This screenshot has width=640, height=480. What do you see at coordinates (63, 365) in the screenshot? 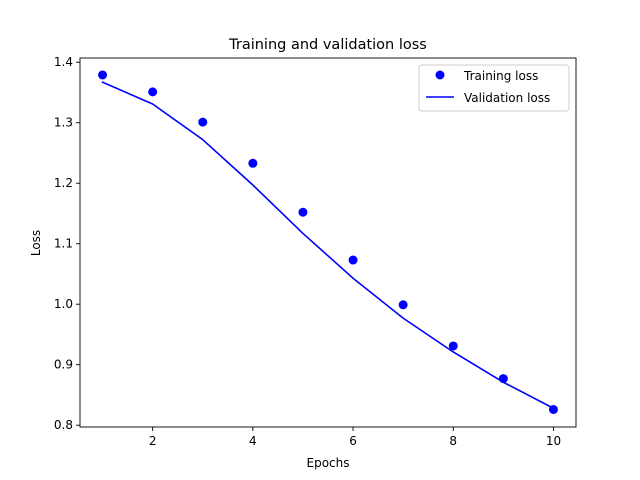
I see `y-tick-label: 0.9` at bounding box center [63, 365].